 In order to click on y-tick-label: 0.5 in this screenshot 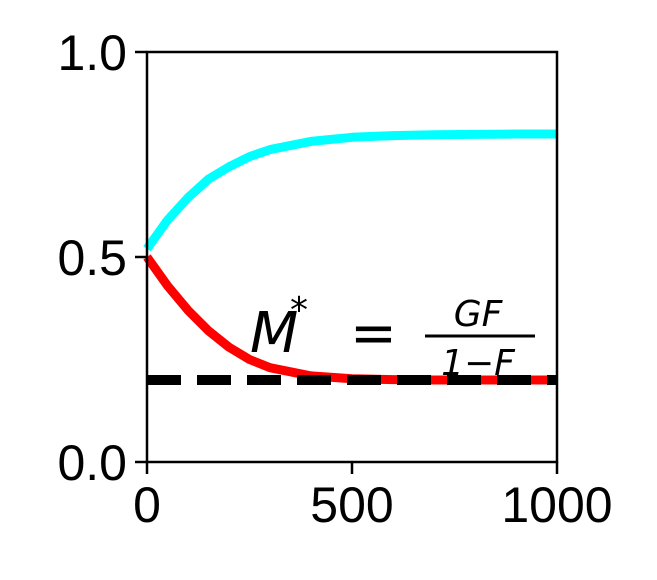, I will do `click(92, 258)`.